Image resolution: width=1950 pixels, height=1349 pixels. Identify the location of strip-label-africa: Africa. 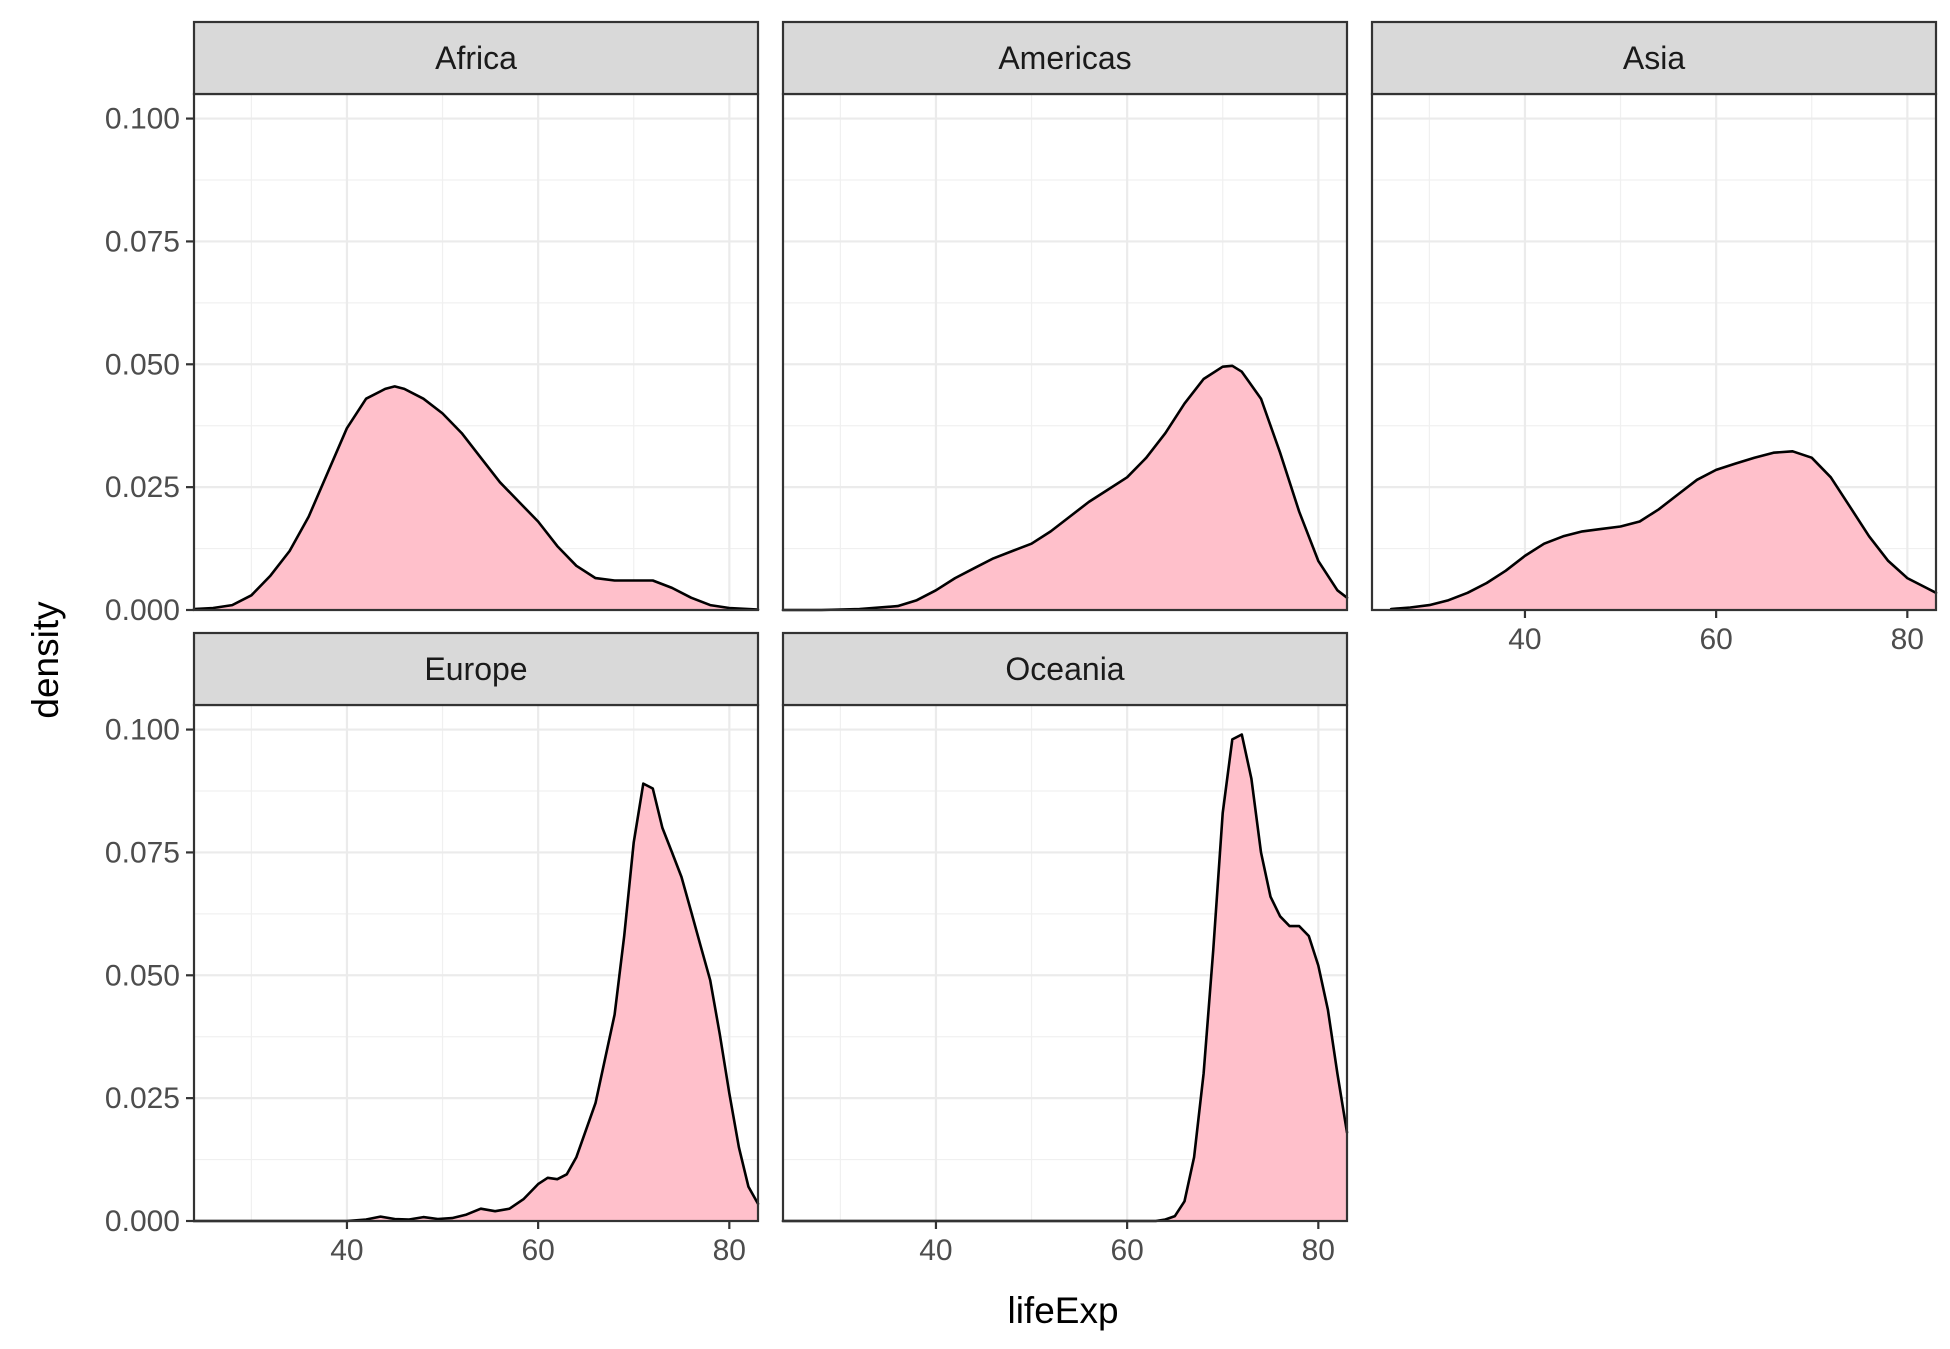
(476, 58).